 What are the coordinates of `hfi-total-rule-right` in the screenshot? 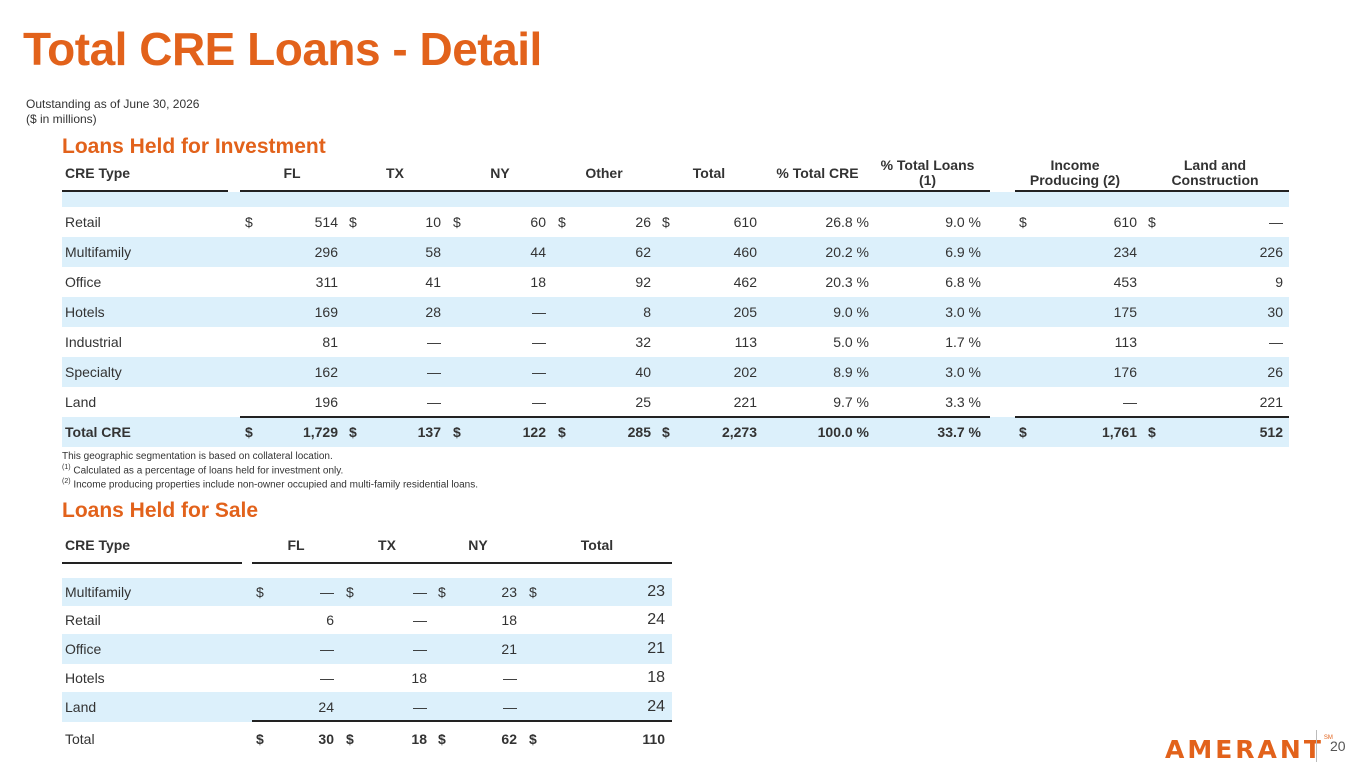 It's located at (1152, 417).